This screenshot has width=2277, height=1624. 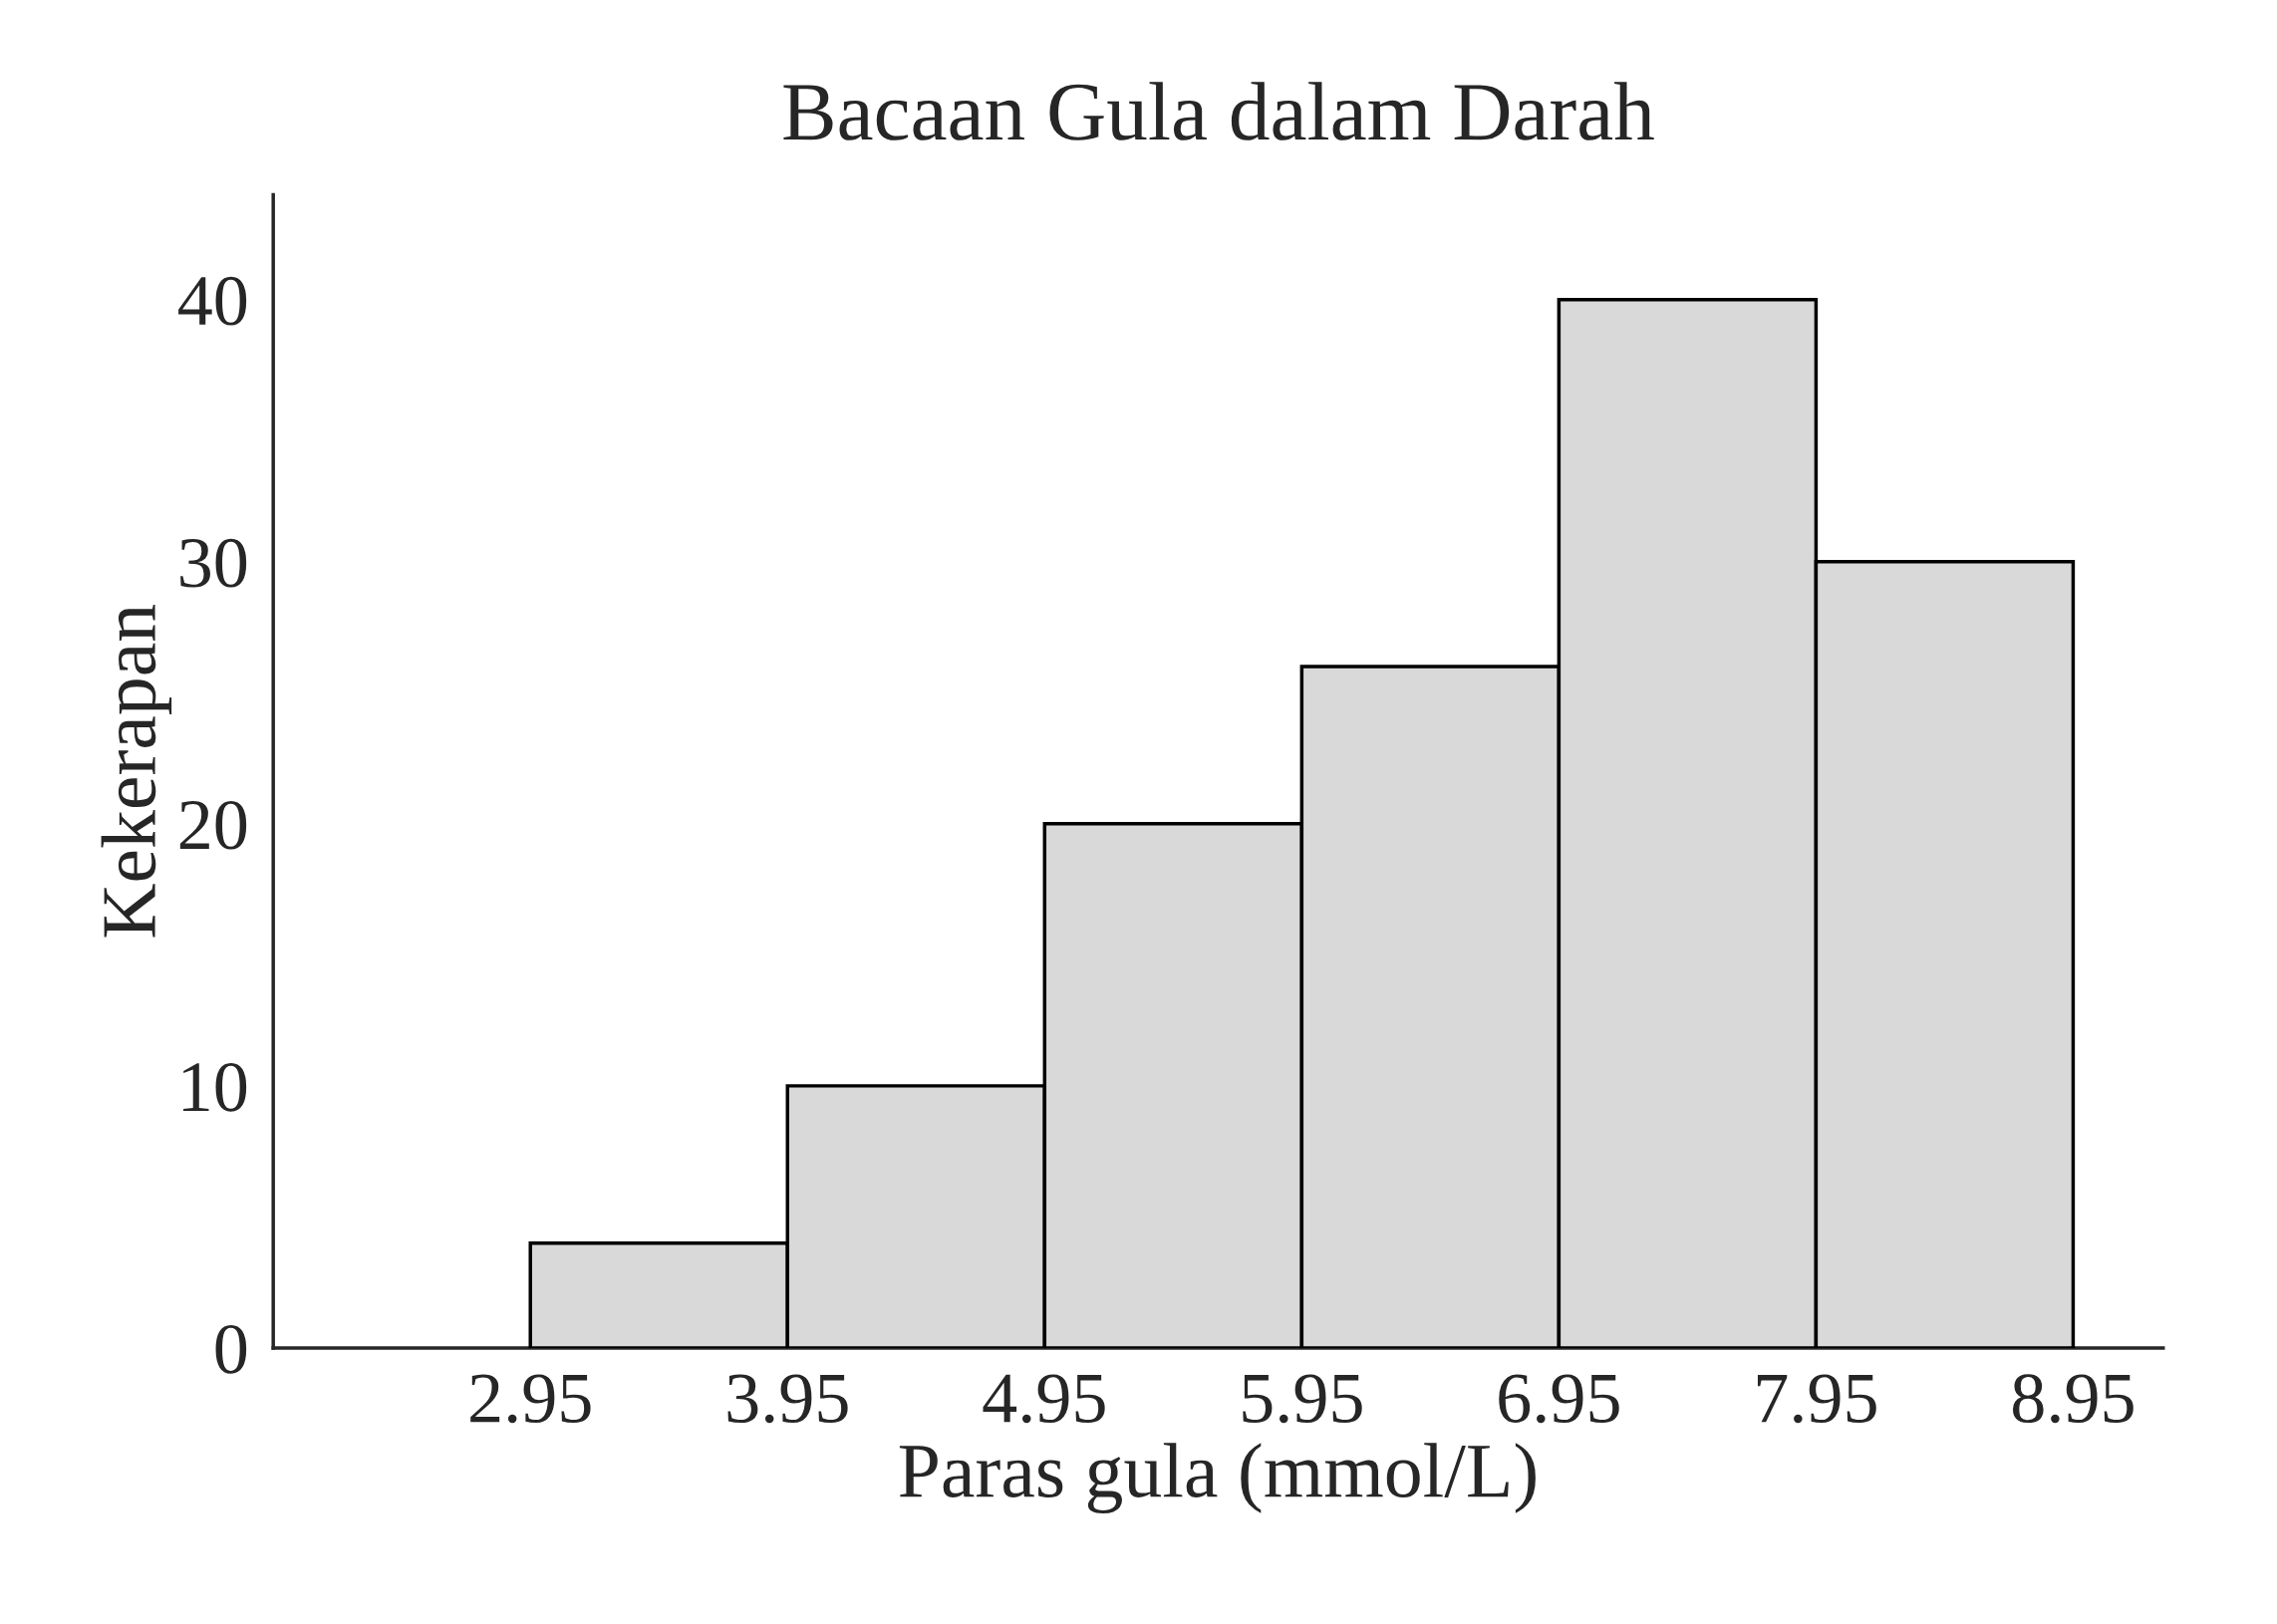 What do you see at coordinates (213, 563) in the screenshot?
I see `y-tick-label: 30` at bounding box center [213, 563].